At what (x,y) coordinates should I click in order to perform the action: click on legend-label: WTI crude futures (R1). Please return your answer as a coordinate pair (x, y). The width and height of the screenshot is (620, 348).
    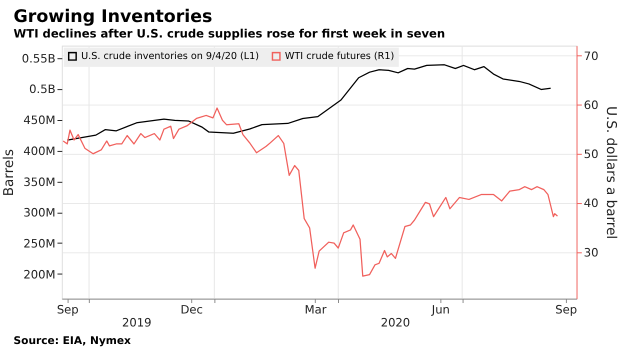
    Looking at the image, I should click on (339, 56).